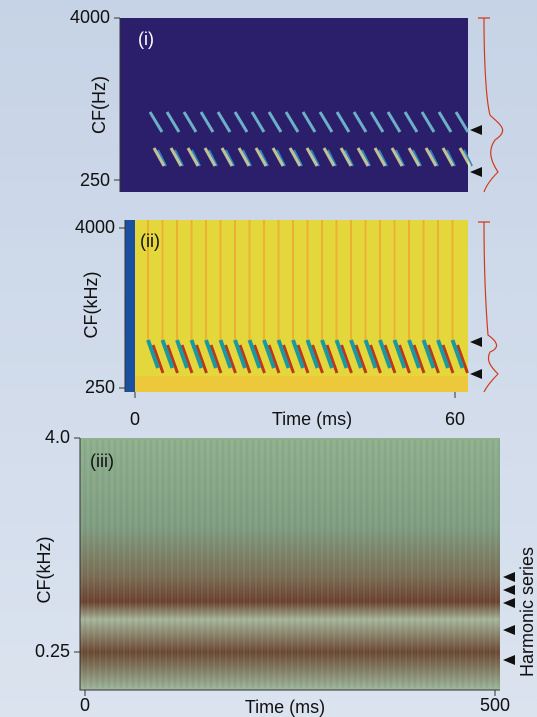 This screenshot has height=717, width=537. I want to click on y-axis-label: CF(Hz), so click(99, 105).